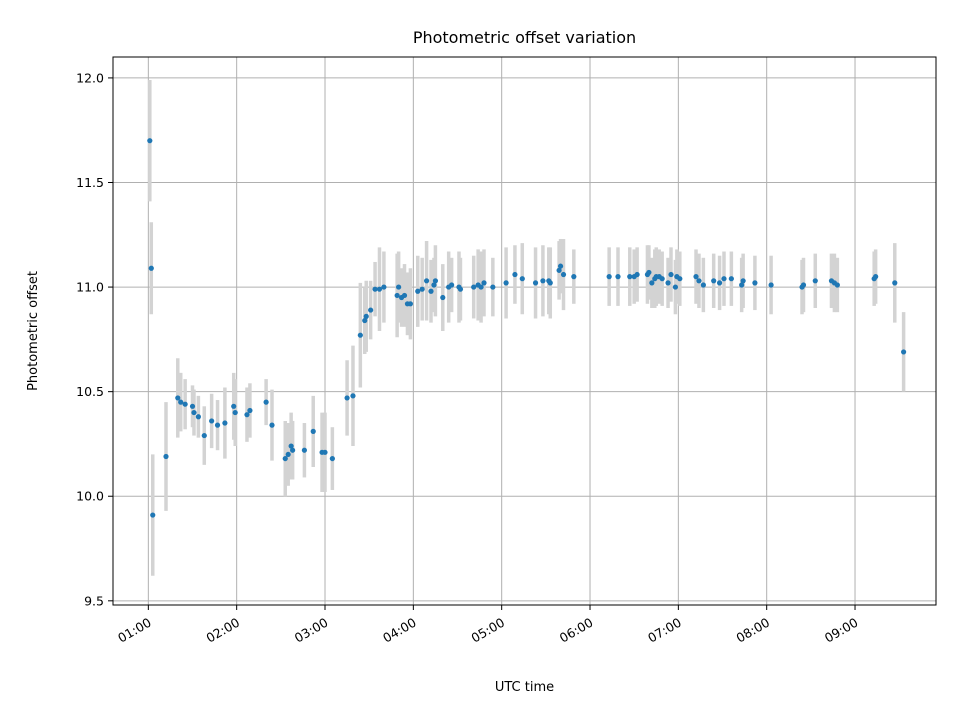 The image size is (960, 720). Describe the element at coordinates (90, 496) in the screenshot. I see `y-tick-label: 10.0` at that location.